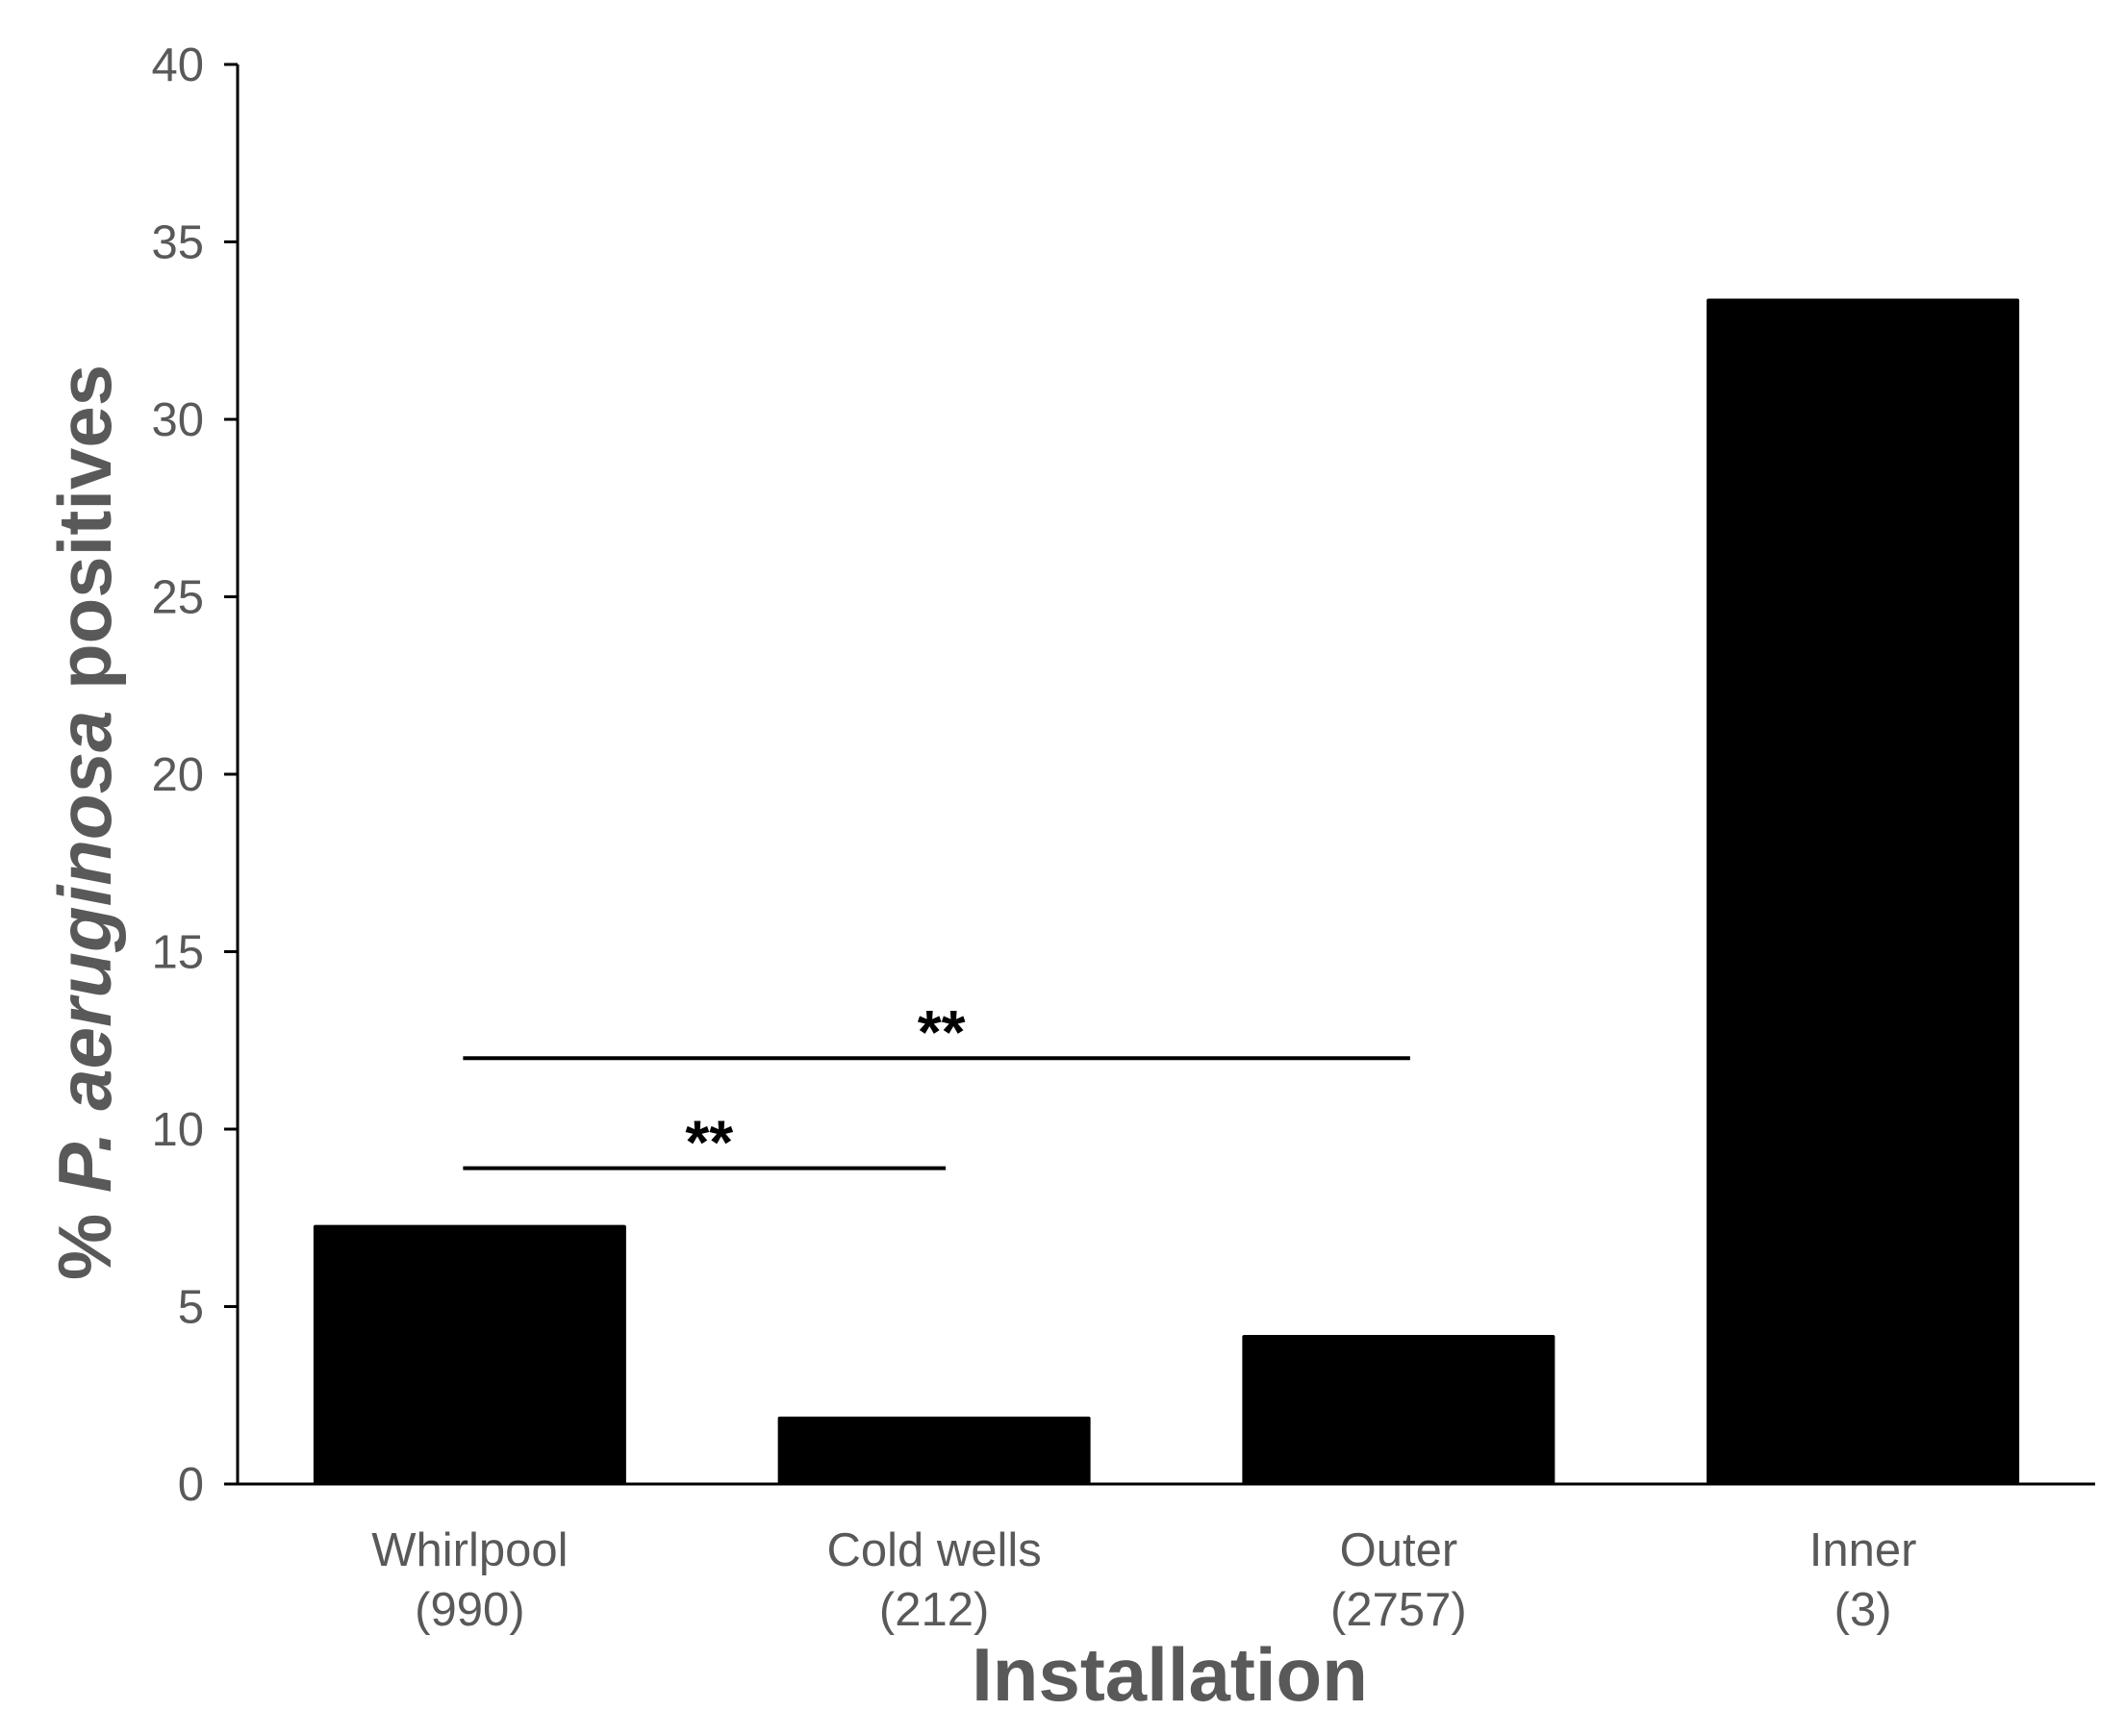 Image resolution: width=2124 pixels, height=1736 pixels. Describe the element at coordinates (177, 420) in the screenshot. I see `y-tick-label: 30` at that location.